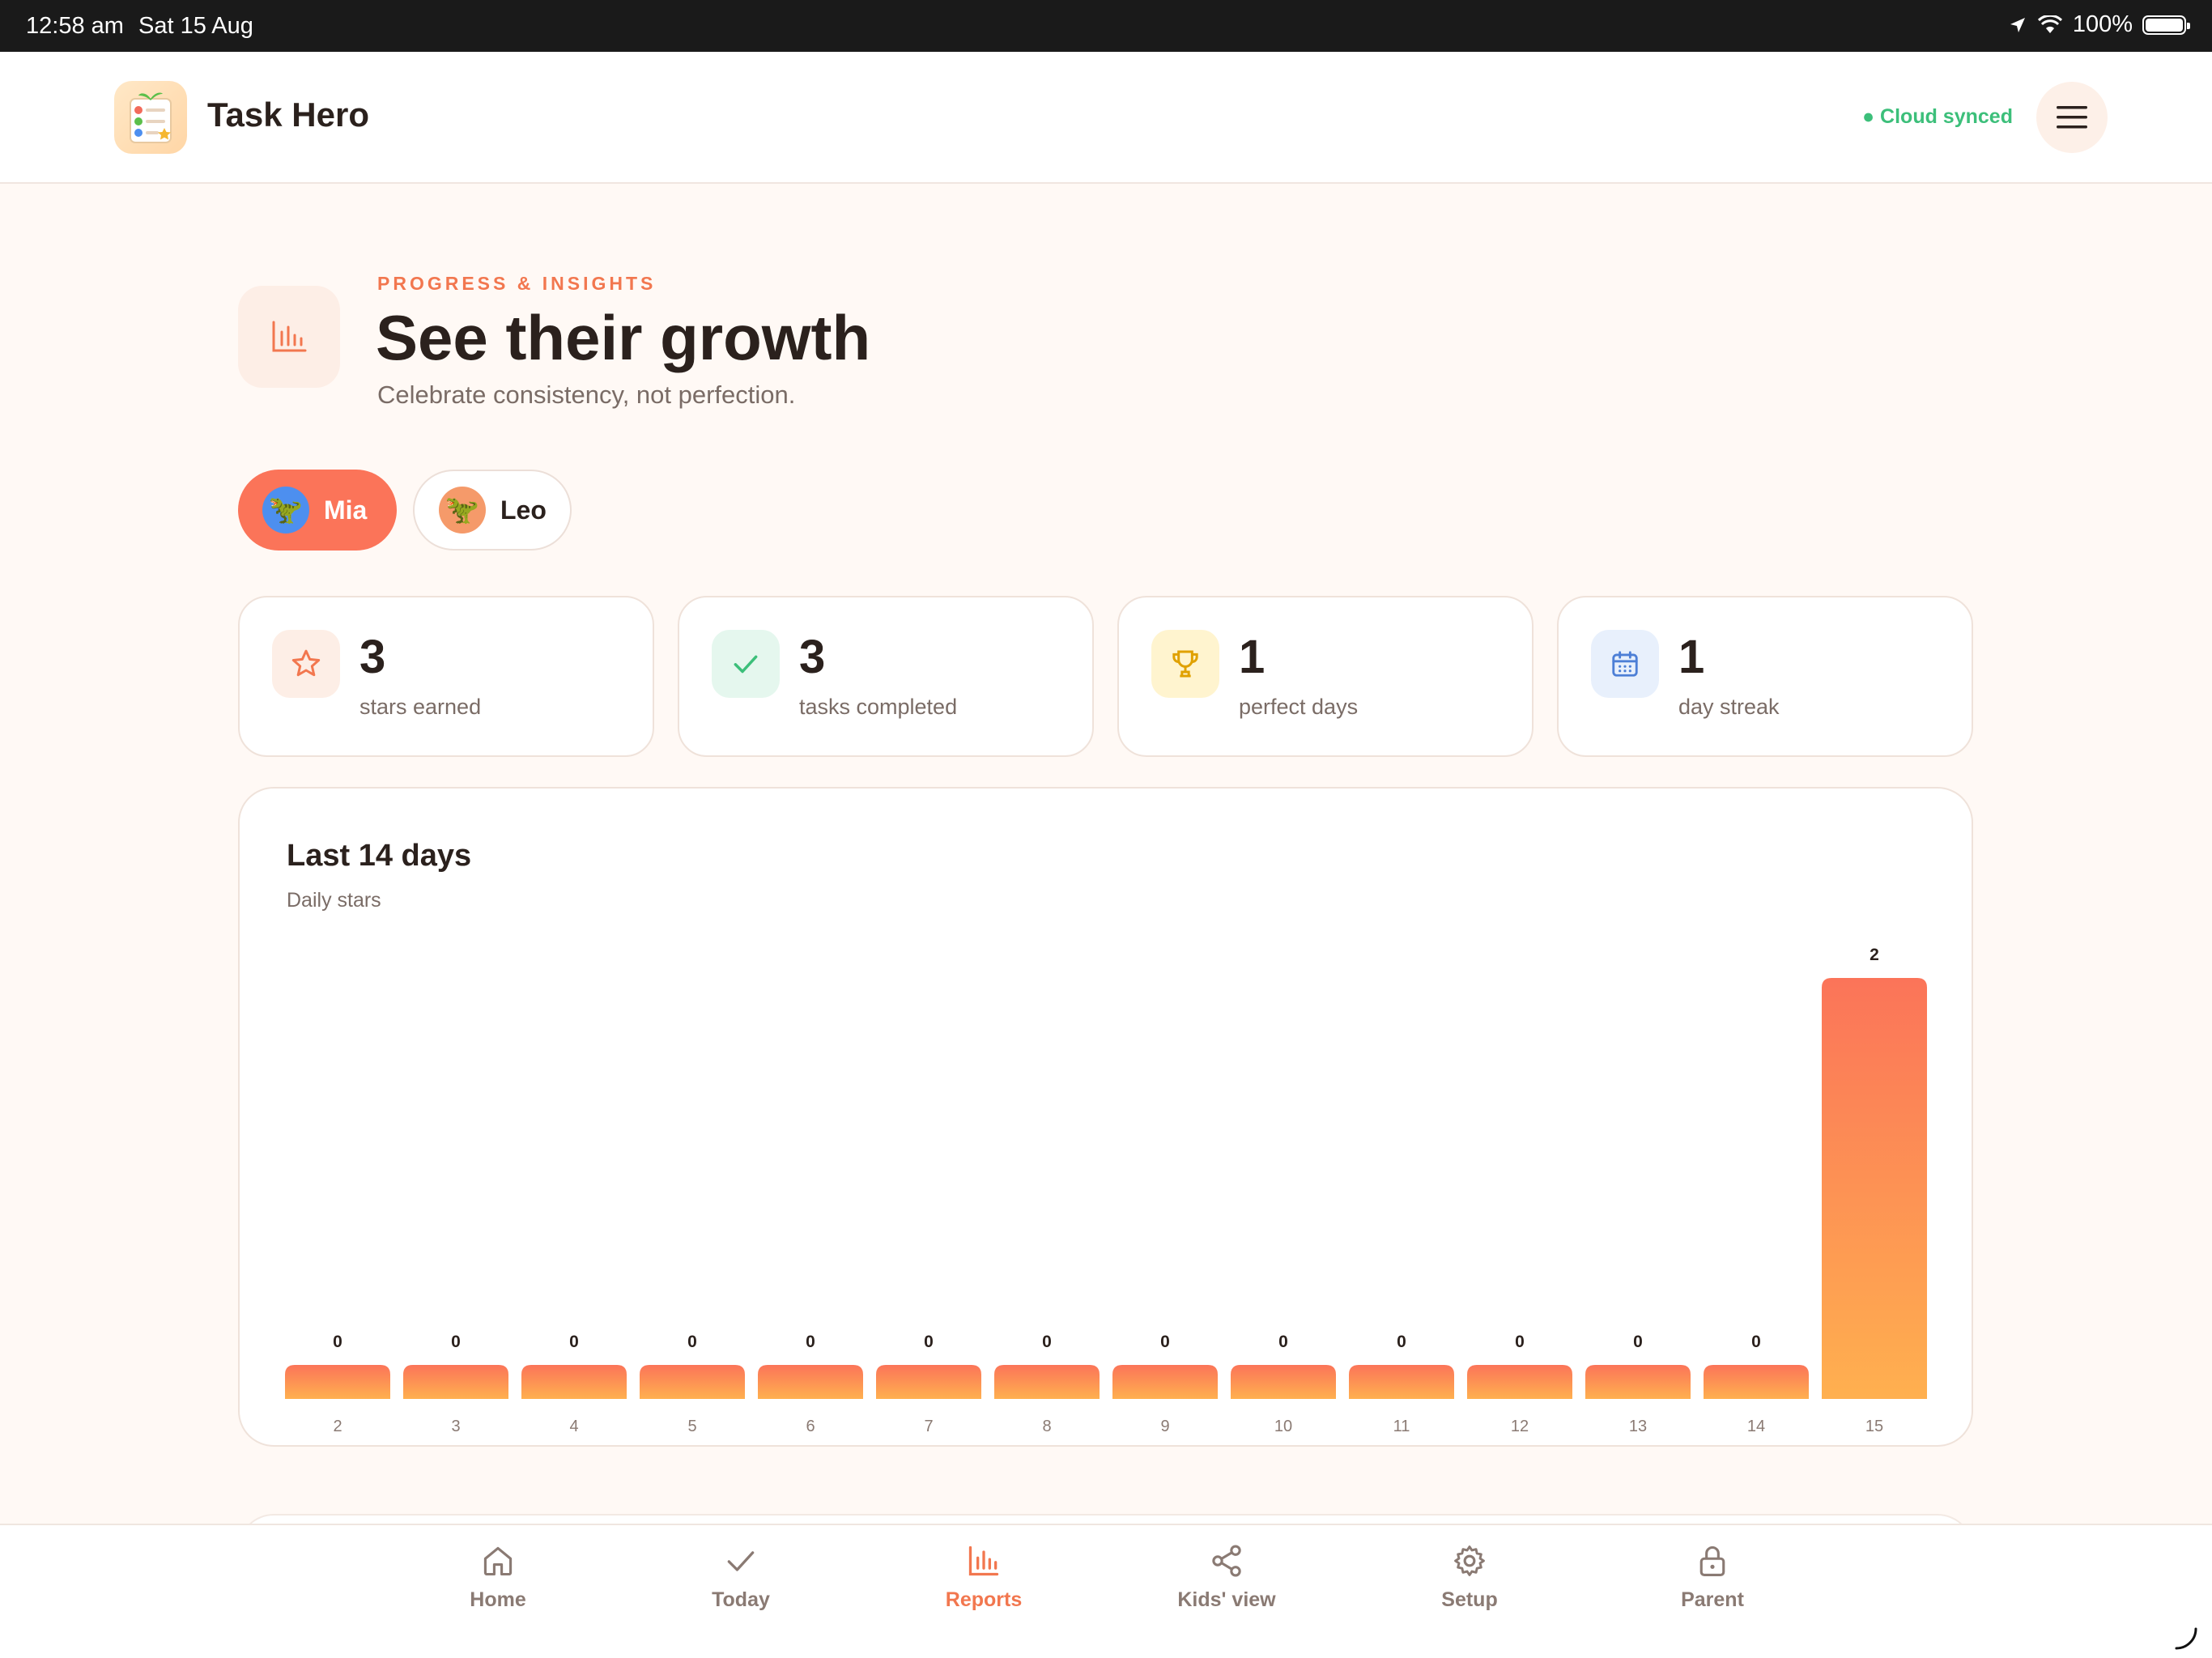 This screenshot has width=2212, height=1658. I want to click on checklist-icon, so click(151, 117).